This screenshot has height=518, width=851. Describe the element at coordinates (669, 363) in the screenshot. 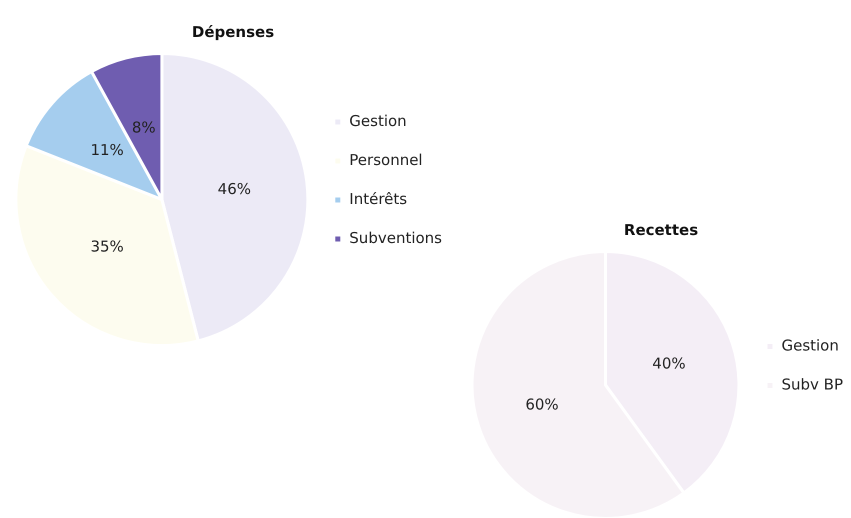

I see `data-label: 40%` at that location.